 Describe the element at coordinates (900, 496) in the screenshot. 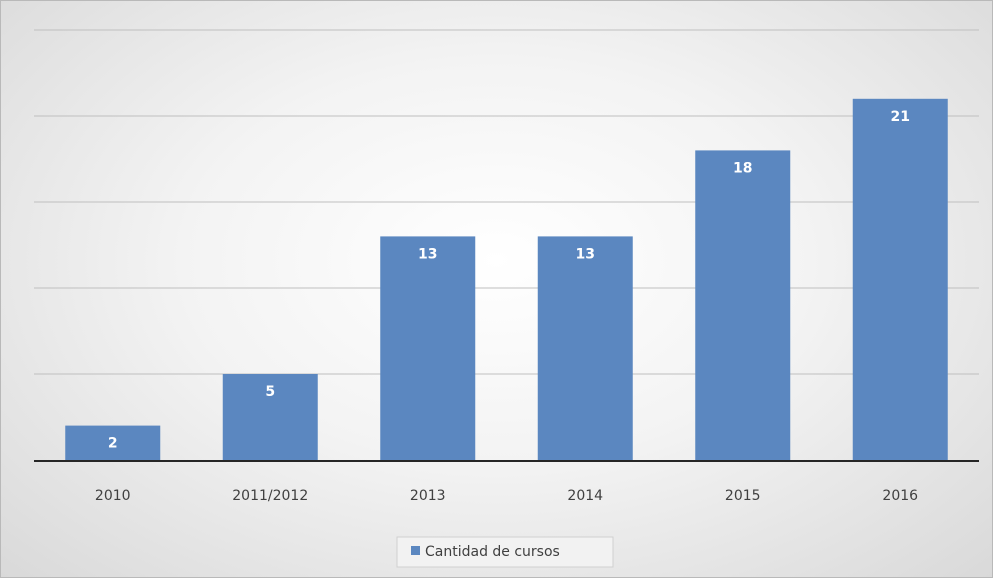

I see `tick-label: 2016` at that location.